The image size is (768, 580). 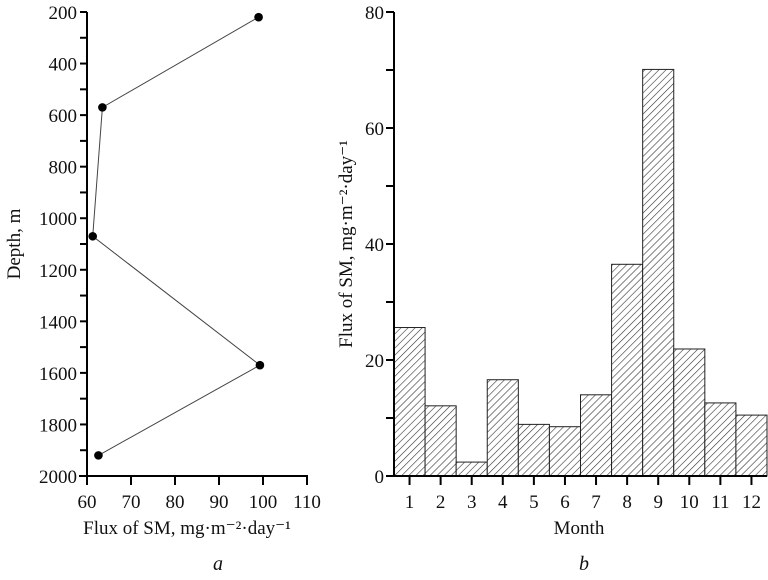 What do you see at coordinates (58, 477) in the screenshot?
I see `panel-a-y-tick-label: 2000` at bounding box center [58, 477].